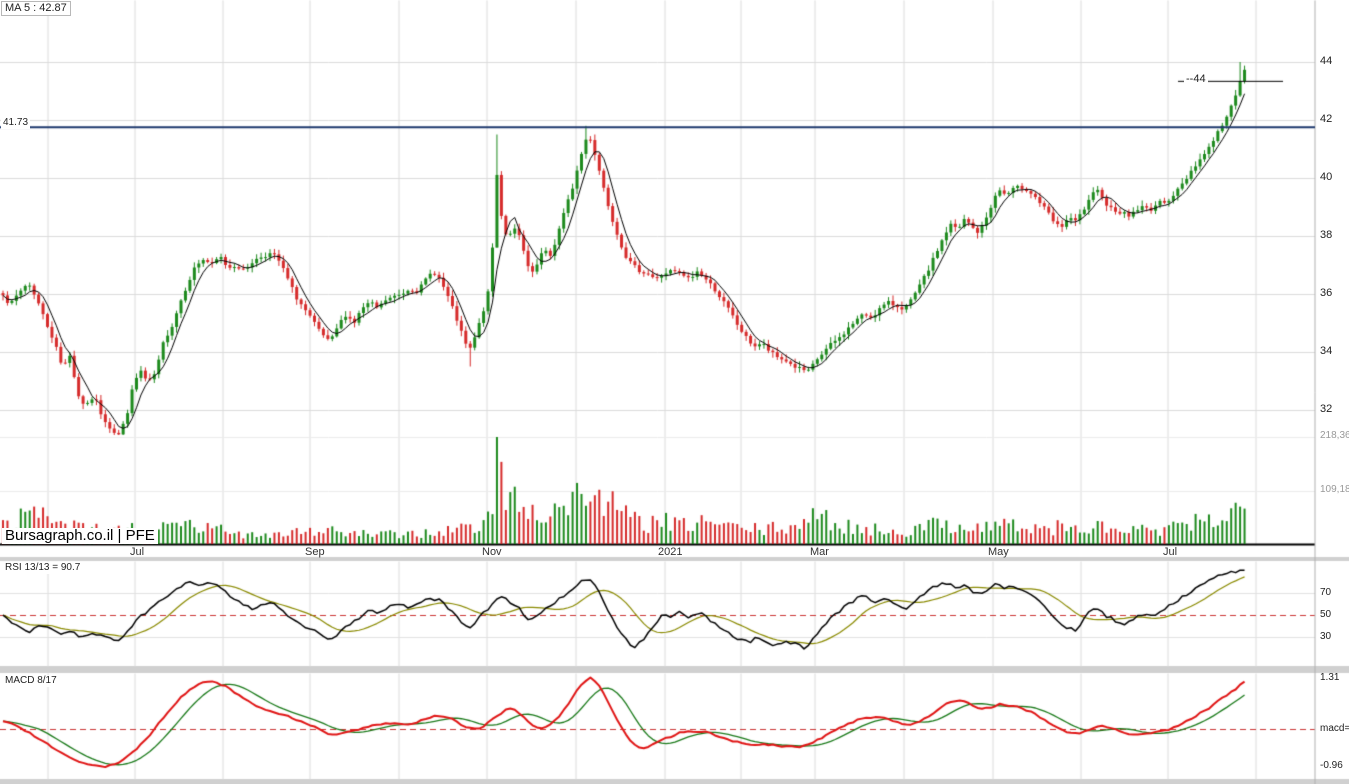 The width and height of the screenshot is (1349, 784). Describe the element at coordinates (16, 123) in the screenshot. I see `hline-price-label: 41.73` at that location.